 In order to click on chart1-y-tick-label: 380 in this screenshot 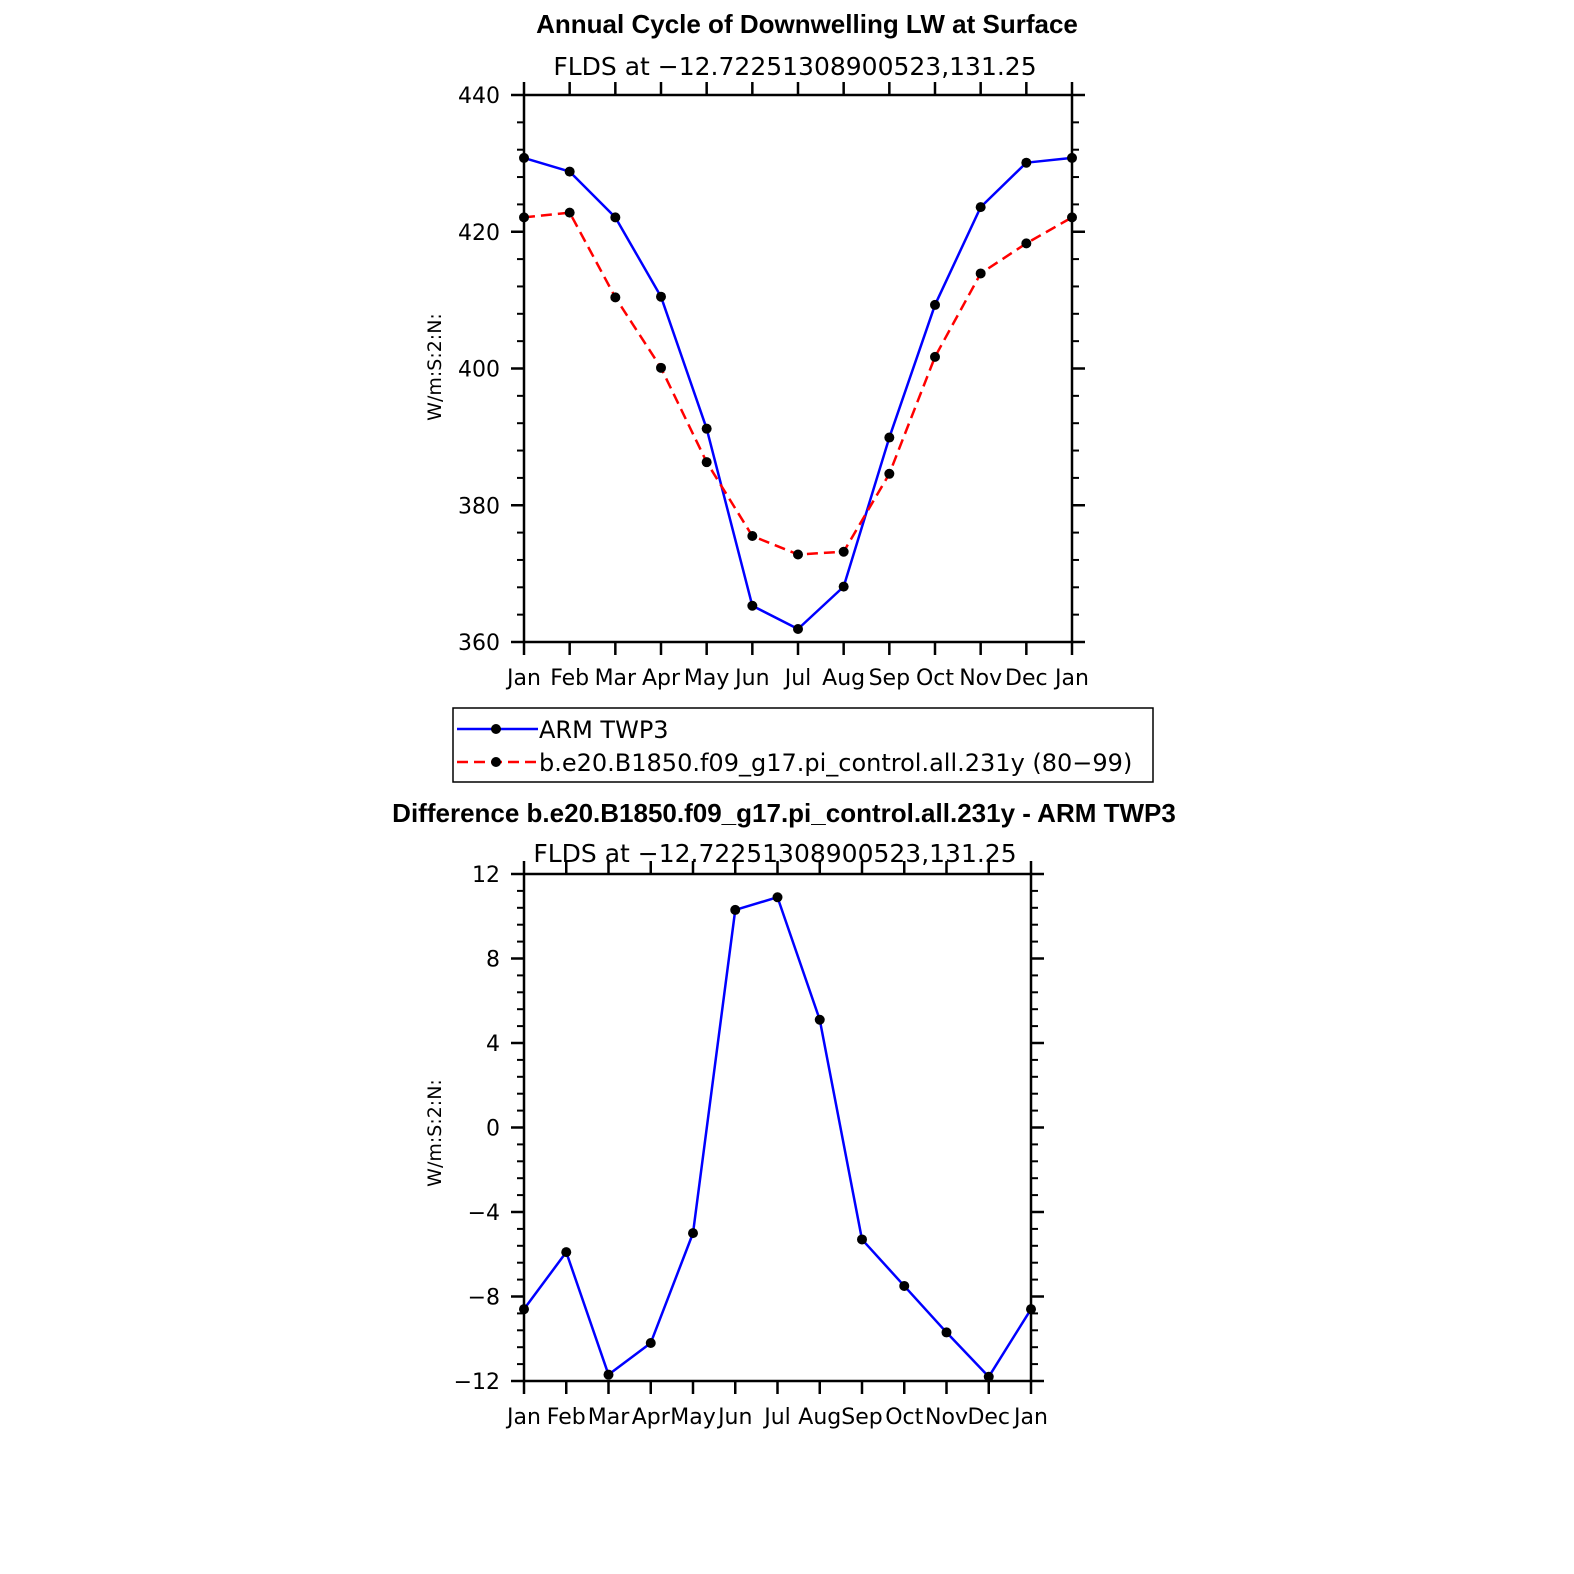, I will do `click(479, 506)`.